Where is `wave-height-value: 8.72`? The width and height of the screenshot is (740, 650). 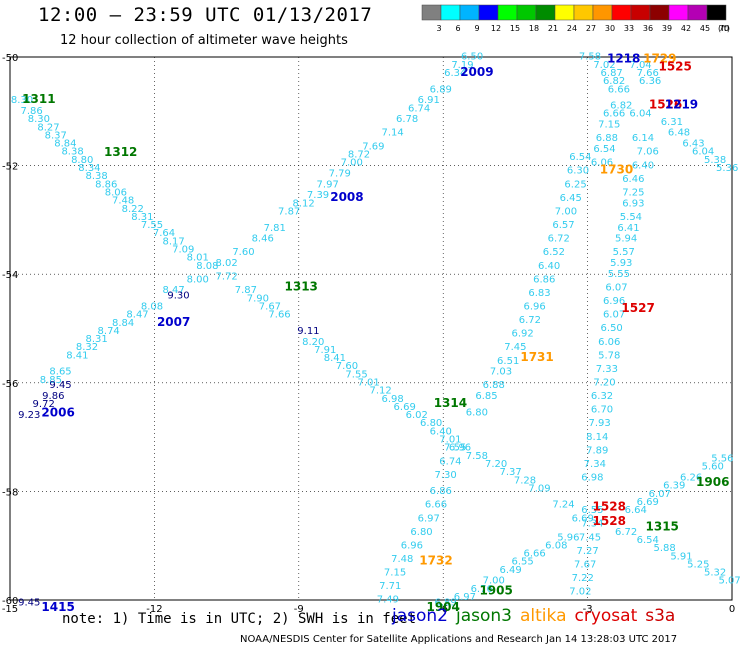
wave-height-value: 8.72 is located at coordinates (359, 154).